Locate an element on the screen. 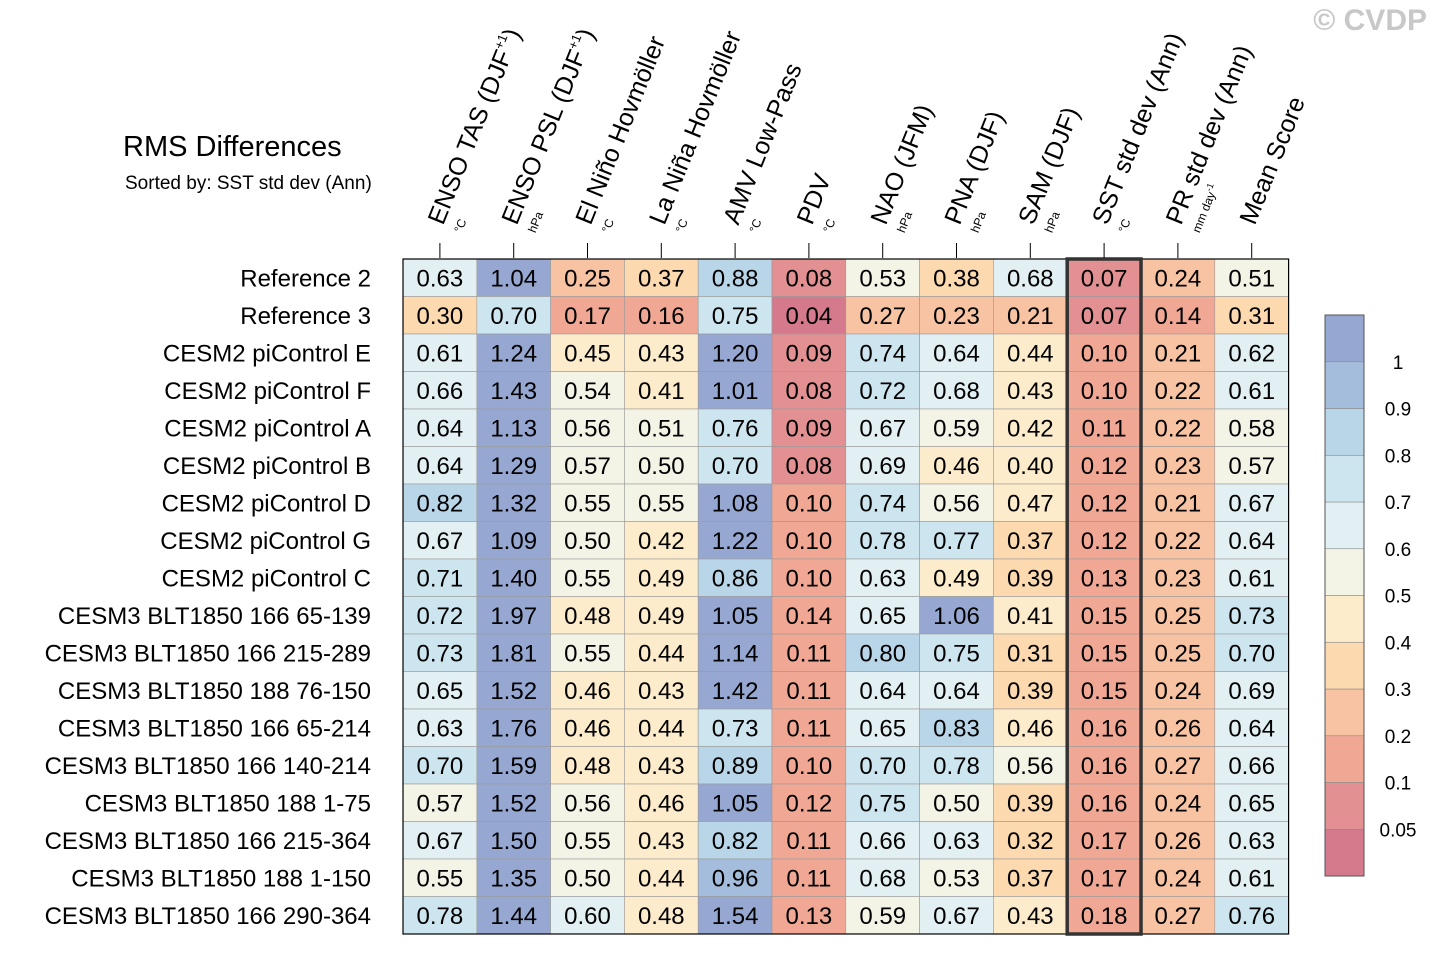 The image size is (1439, 954). cell-value: 0.18 is located at coordinates (1104, 916).